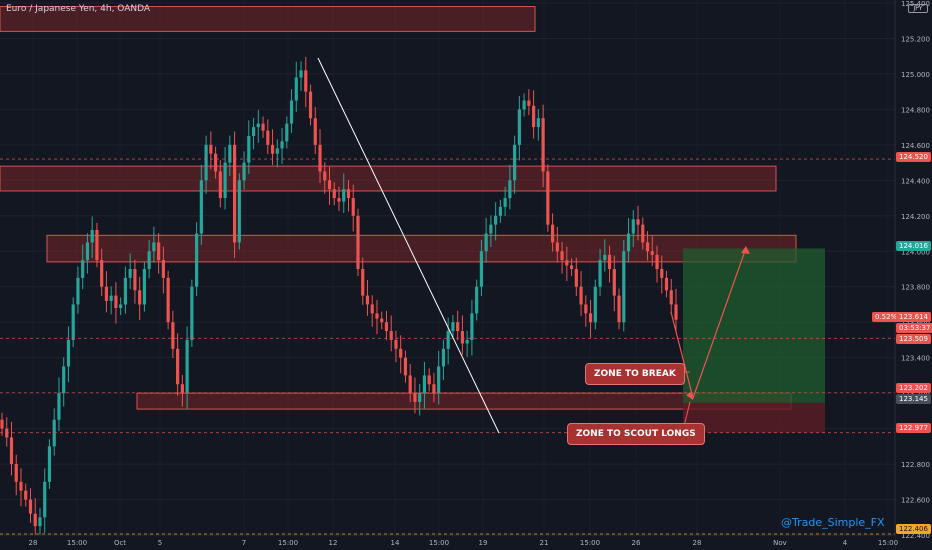 The image size is (932, 550). I want to click on price-tag-122977: 122.977, so click(913, 428).